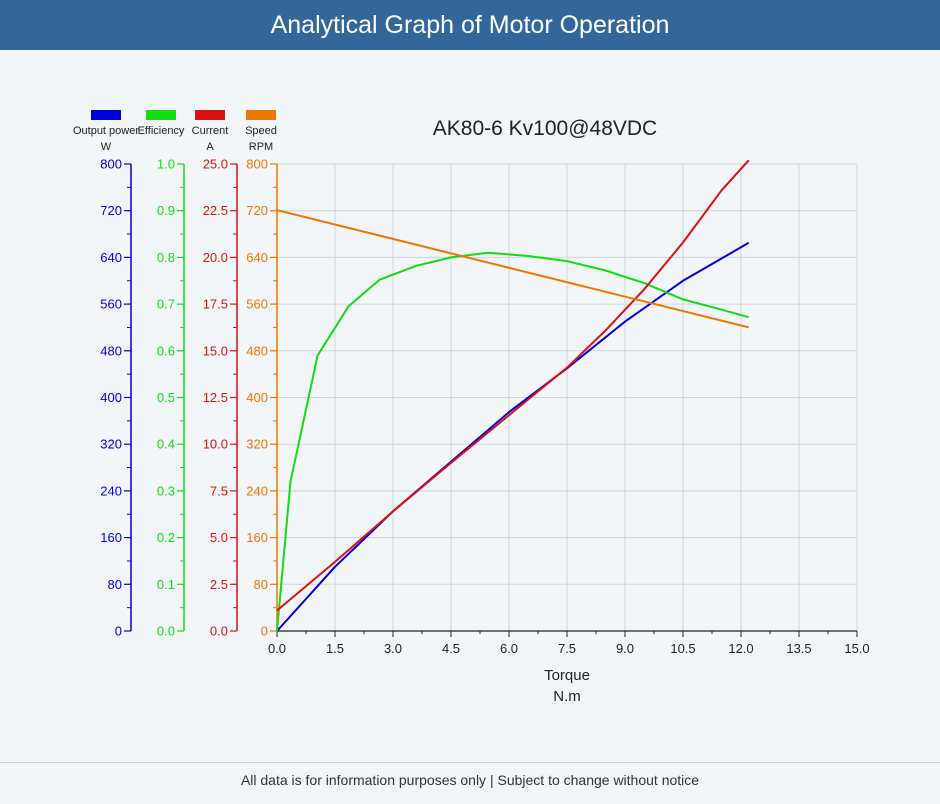 This screenshot has width=940, height=804. What do you see at coordinates (166, 164) in the screenshot?
I see `efficiency-tick-label: 1.0` at bounding box center [166, 164].